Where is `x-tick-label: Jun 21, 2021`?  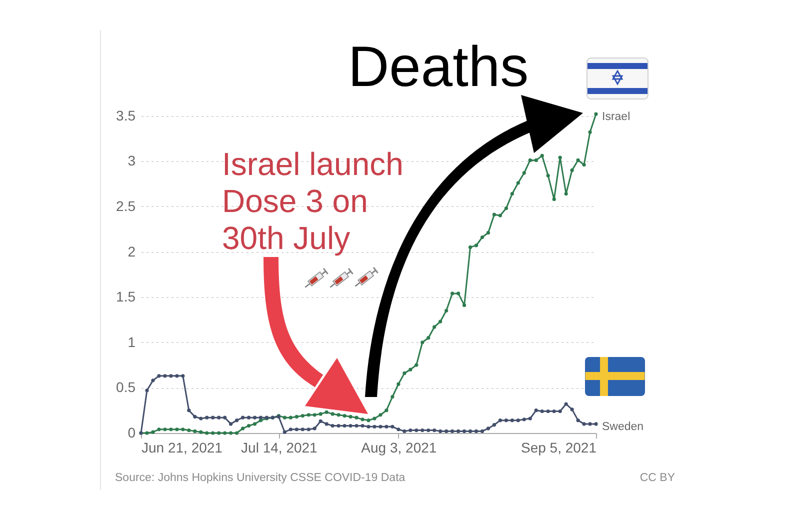
x-tick-label: Jun 21, 2021 is located at coordinates (182, 448).